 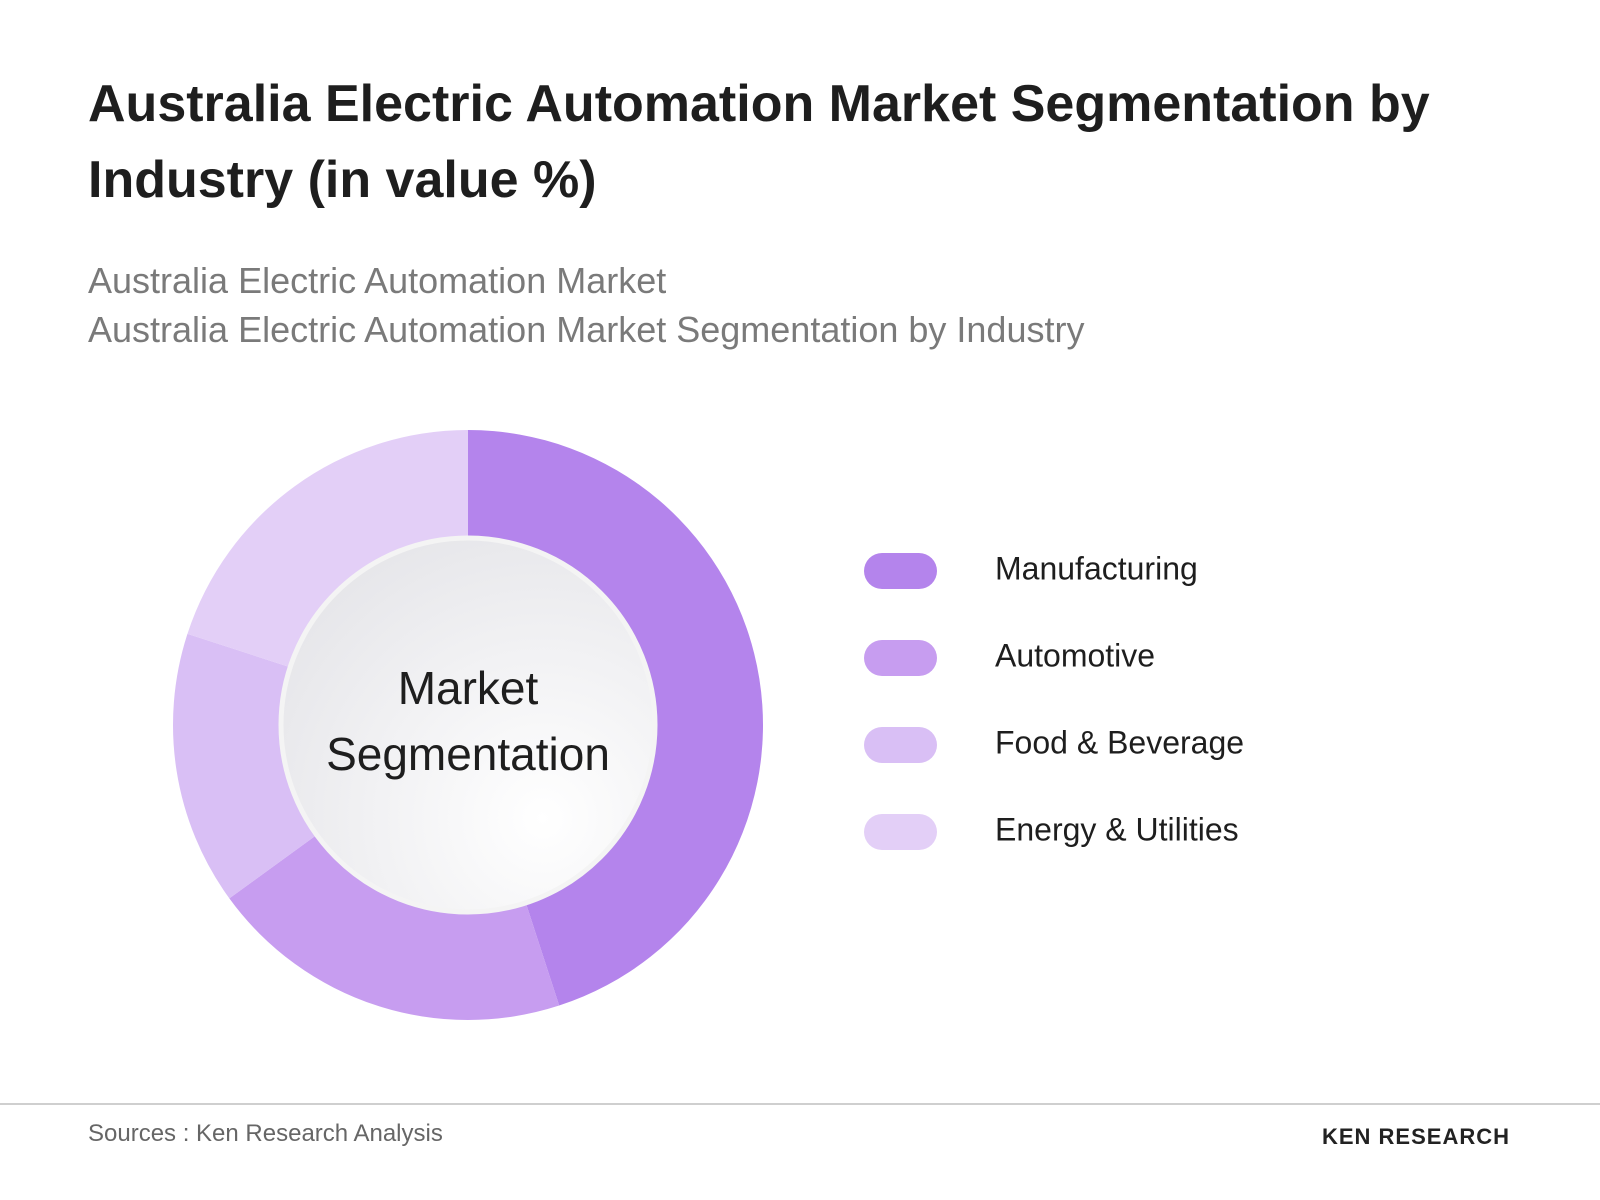 I want to click on source: Sources : Ken Research Analysis, so click(x=265, y=1133).